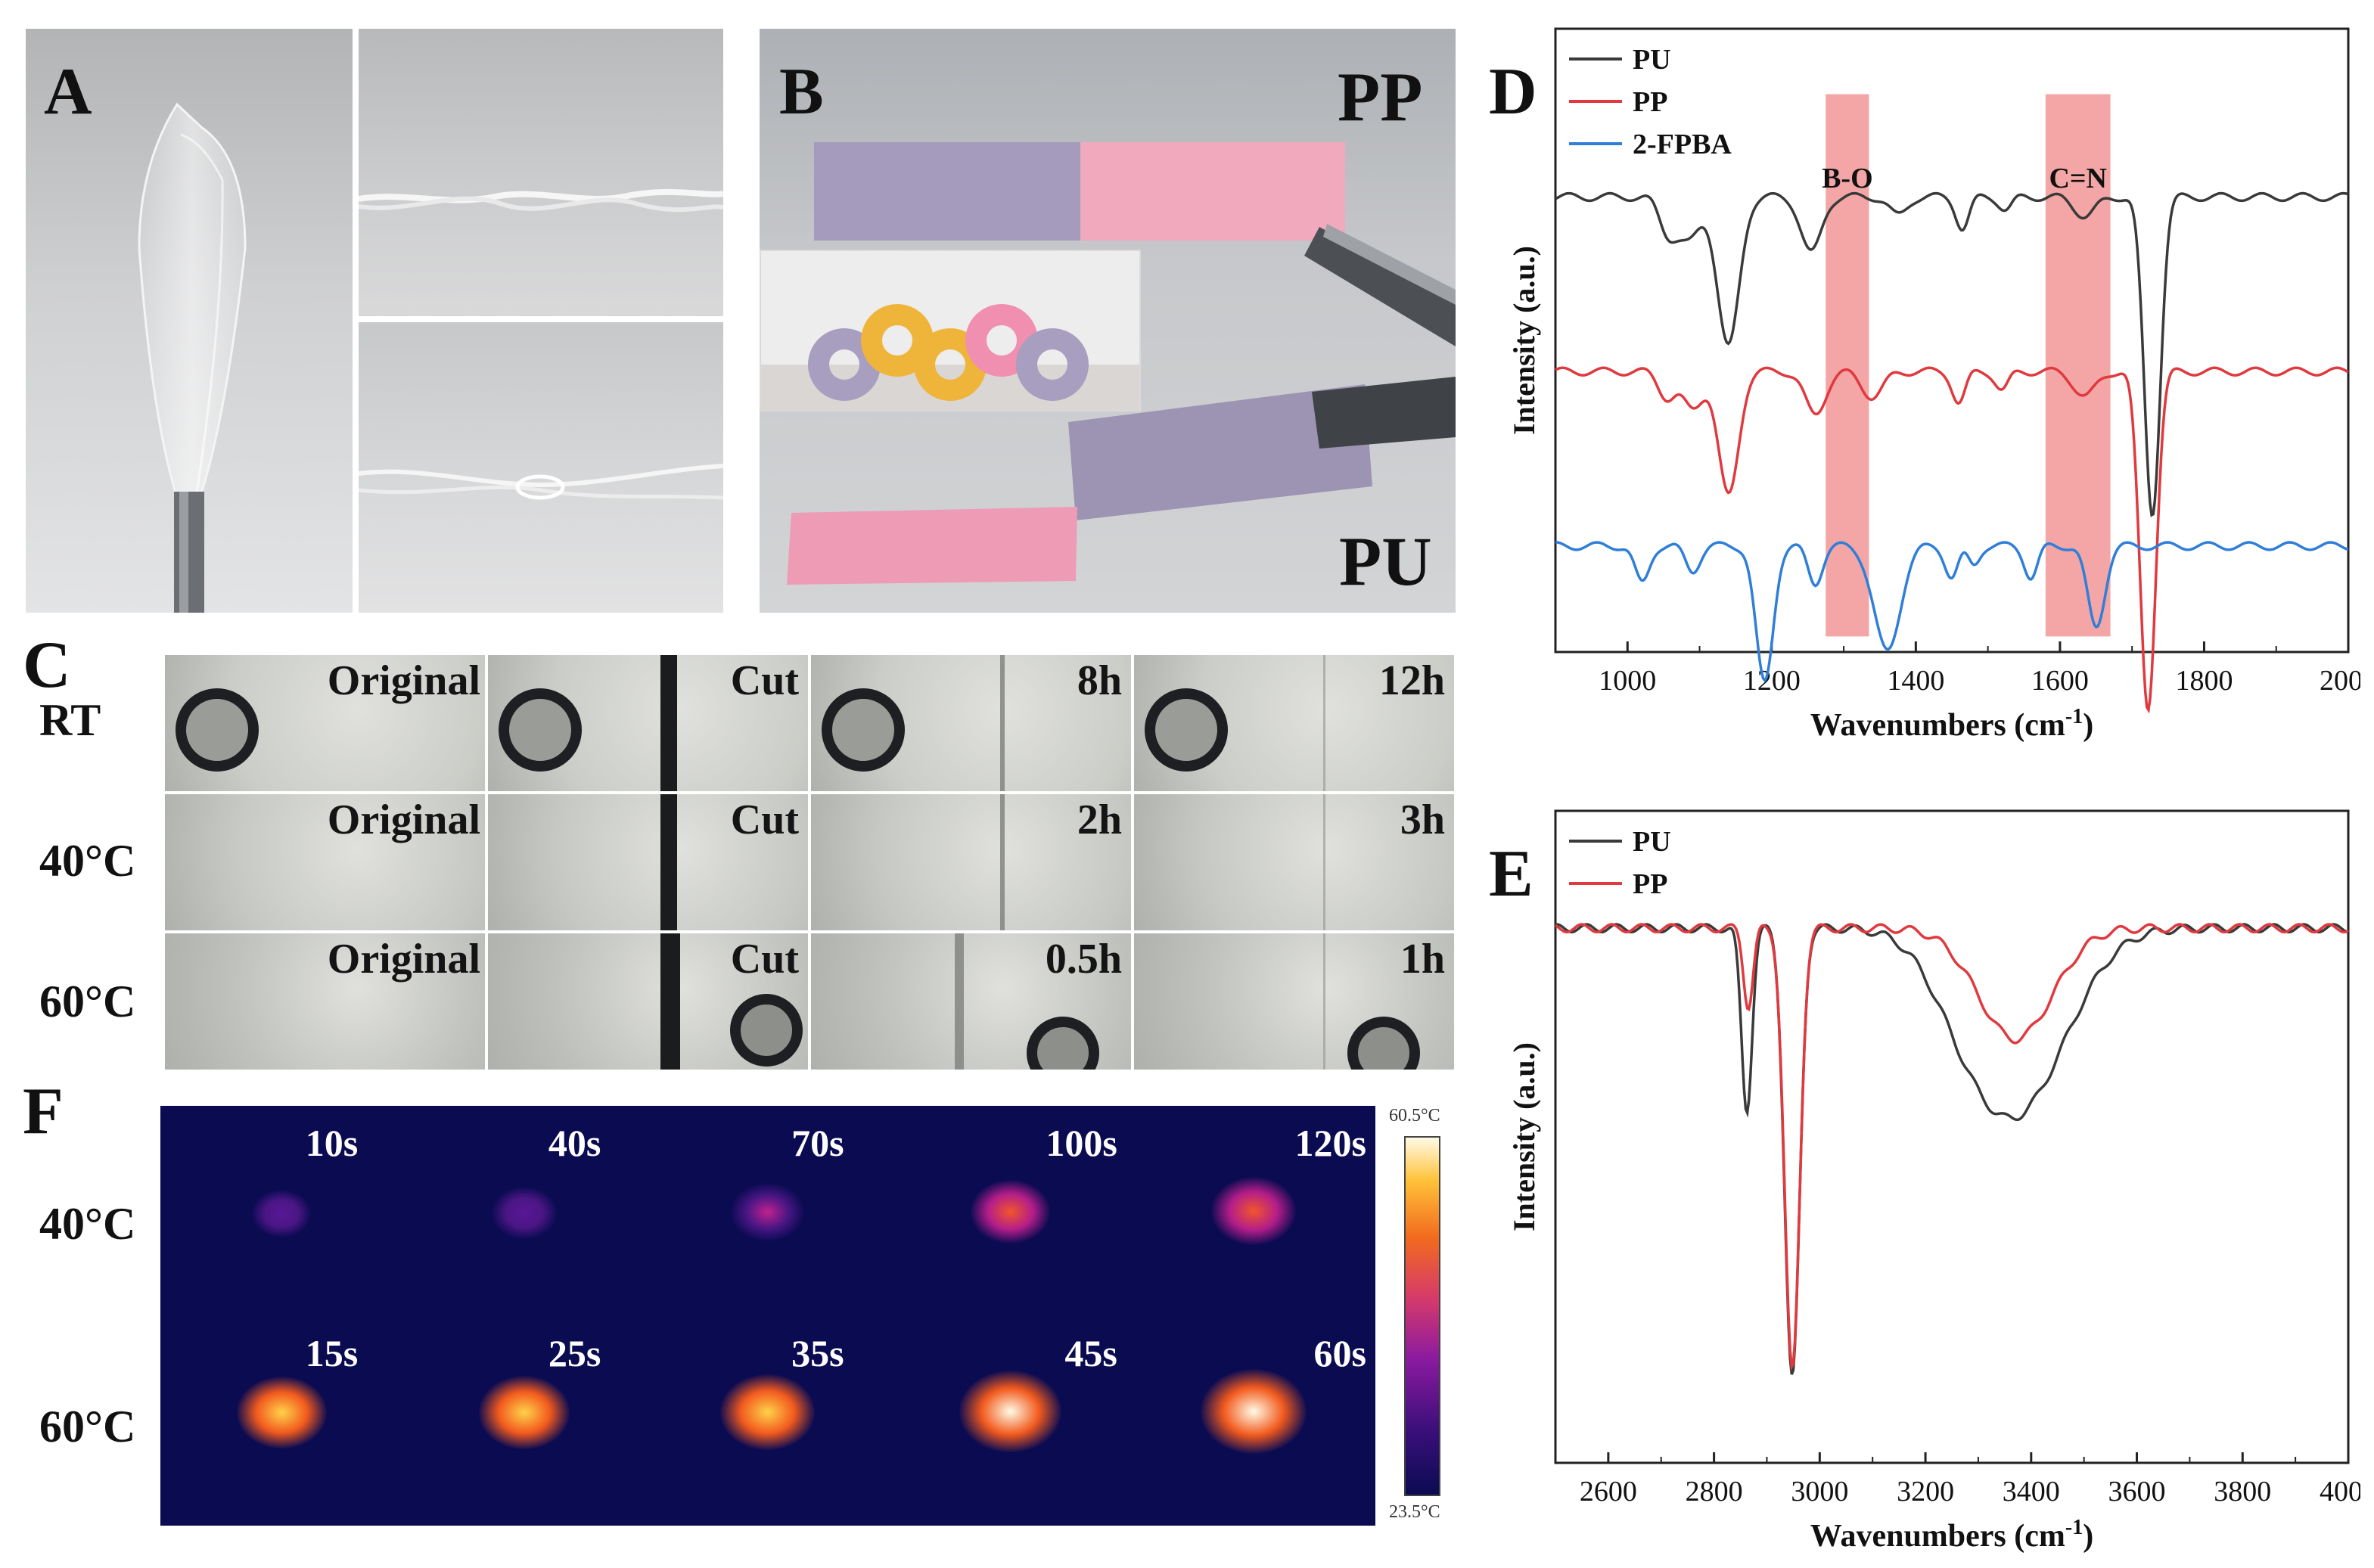 The height and width of the screenshot is (1568, 2374). I want to click on micrograph-cell: 1h, so click(1294, 1002).